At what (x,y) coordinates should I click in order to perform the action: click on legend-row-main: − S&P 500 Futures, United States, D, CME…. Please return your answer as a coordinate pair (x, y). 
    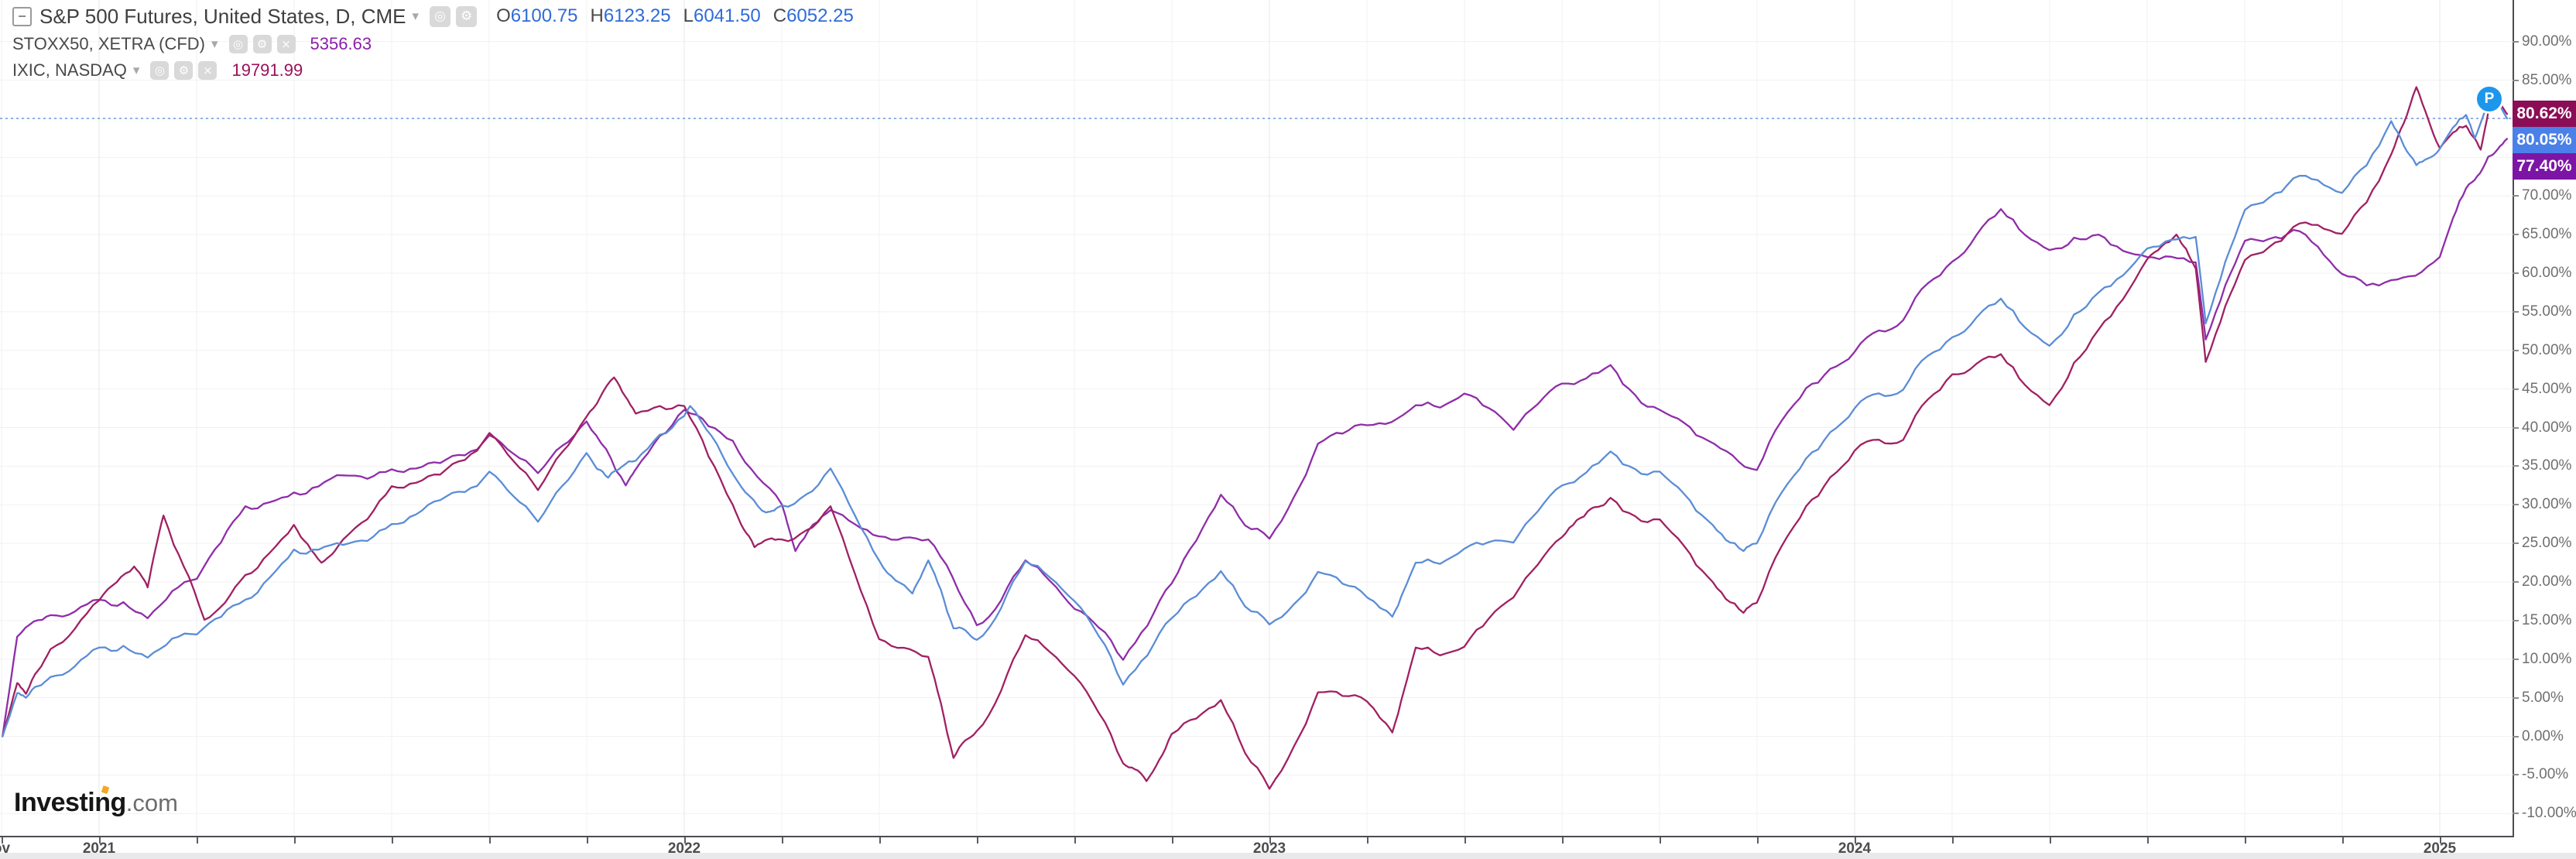
    Looking at the image, I should click on (439, 16).